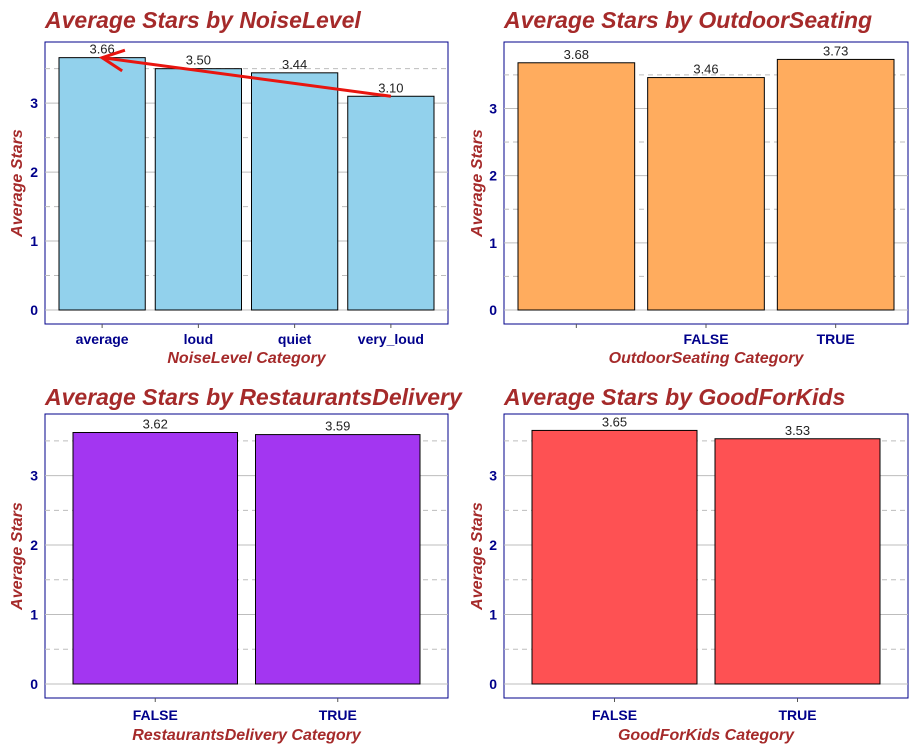 The height and width of the screenshot is (752, 918). I want to click on chart-title: Average Stars by NoiseLevel, so click(202, 20).